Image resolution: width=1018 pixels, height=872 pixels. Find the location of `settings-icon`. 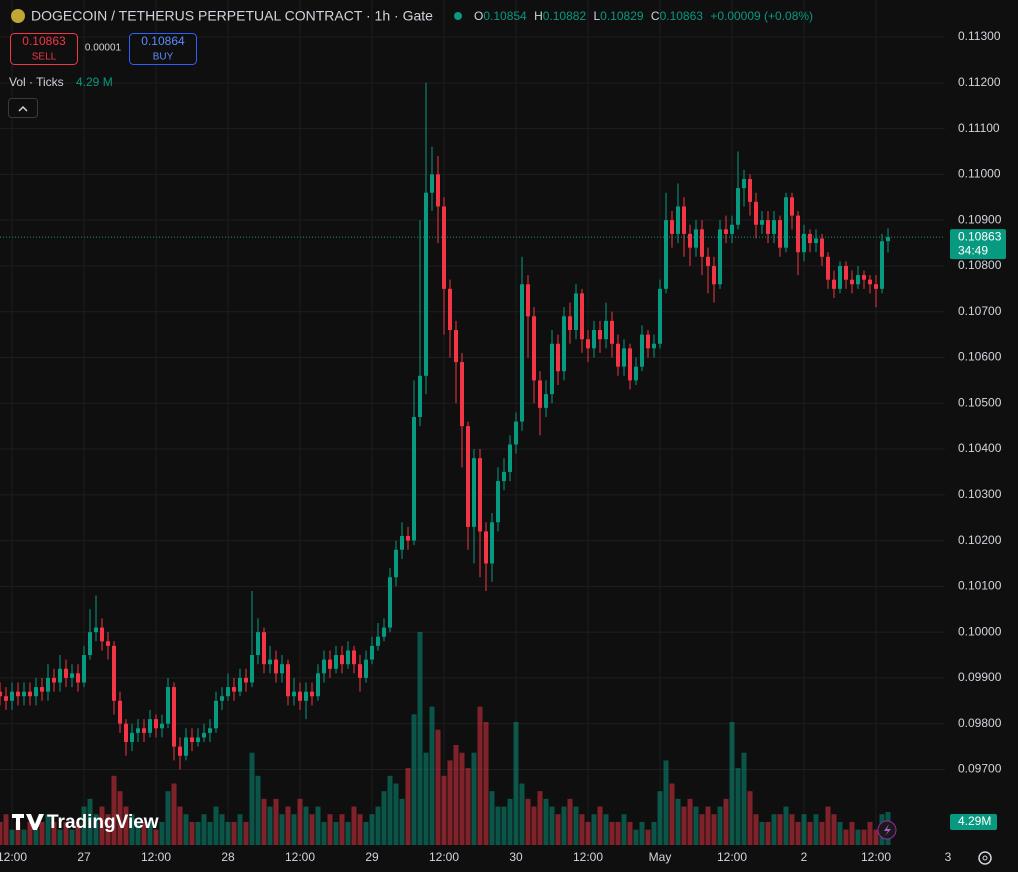

settings-icon is located at coordinates (985, 858).